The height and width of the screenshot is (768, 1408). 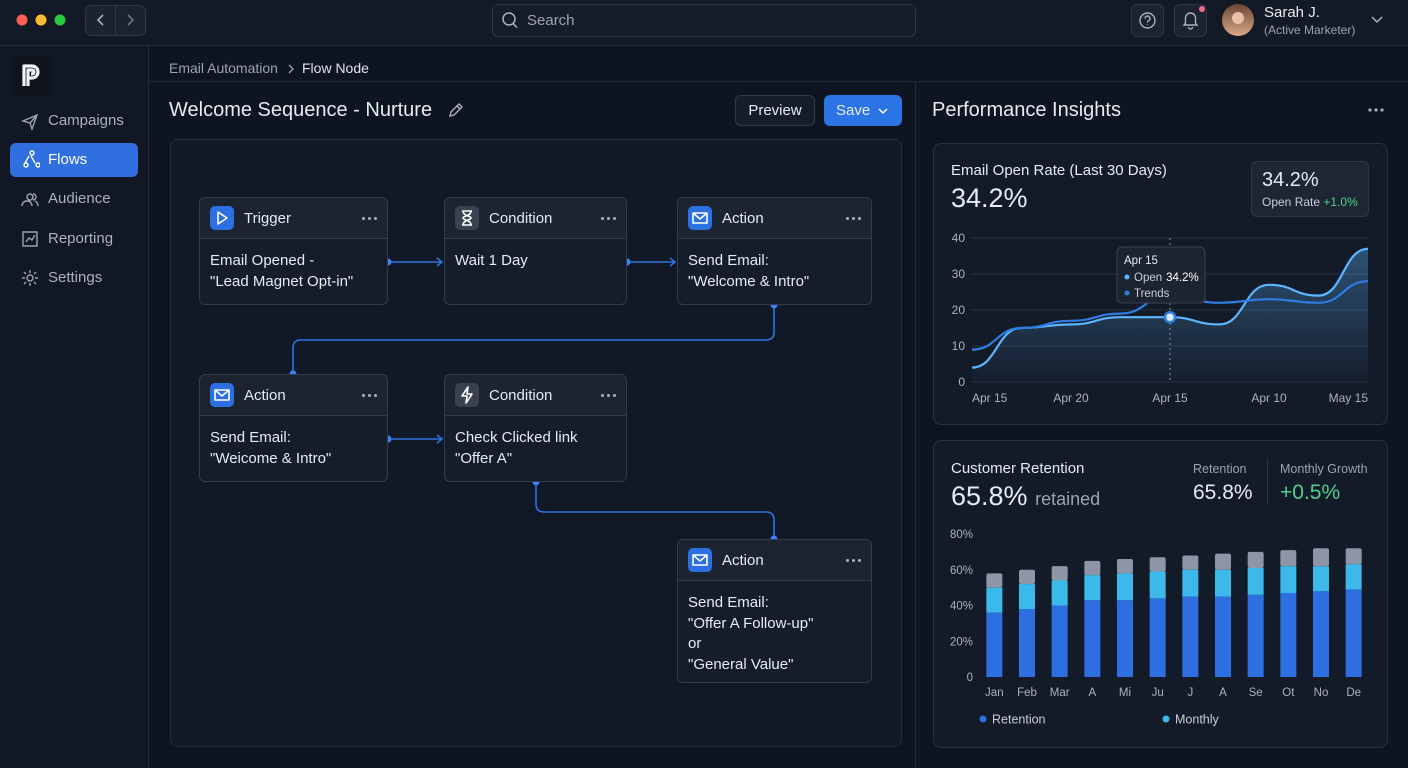 I want to click on node-line: Wait 1 Day, so click(x=491, y=260).